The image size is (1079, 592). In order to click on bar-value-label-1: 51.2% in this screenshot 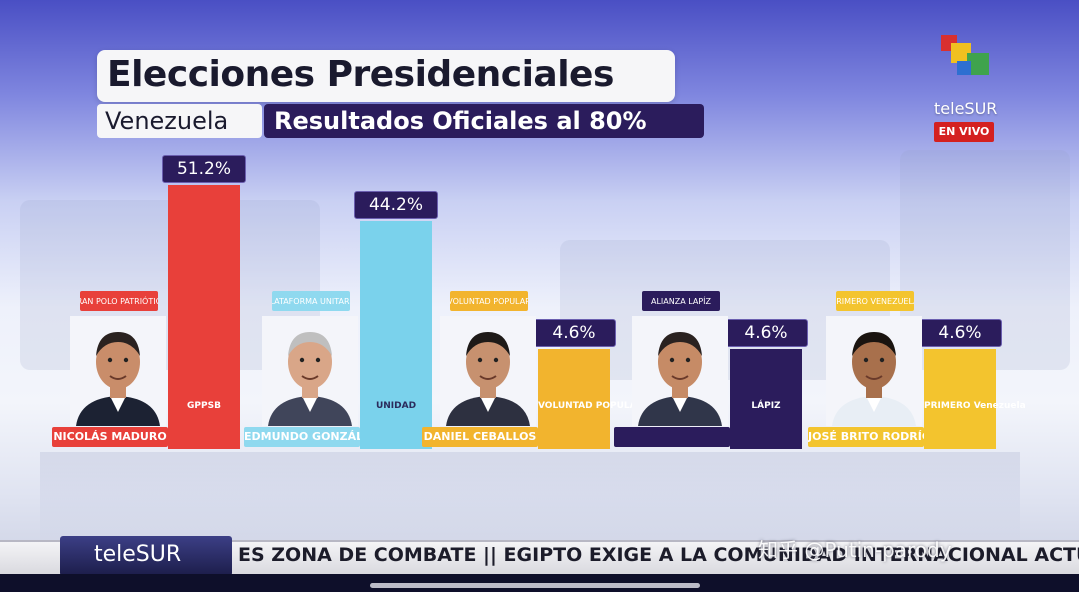, I will do `click(204, 169)`.